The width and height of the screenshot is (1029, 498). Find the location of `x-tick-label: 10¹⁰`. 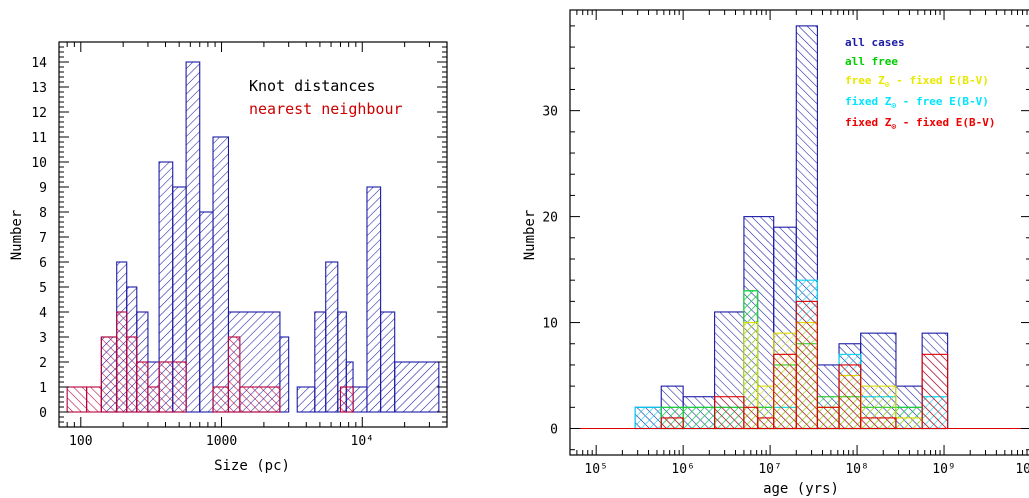

x-tick-label: 10¹⁰ is located at coordinates (1022, 469).